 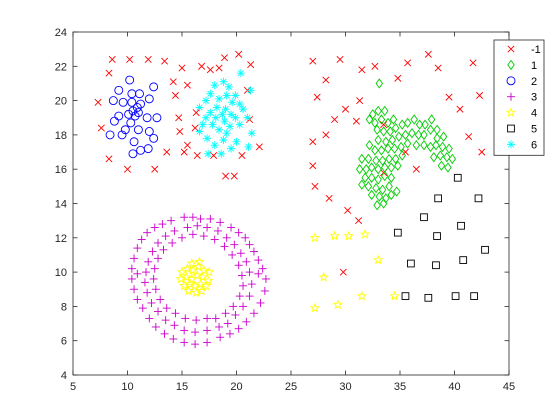 What do you see at coordinates (454, 387) in the screenshot?
I see `x-tick-label: 40` at bounding box center [454, 387].